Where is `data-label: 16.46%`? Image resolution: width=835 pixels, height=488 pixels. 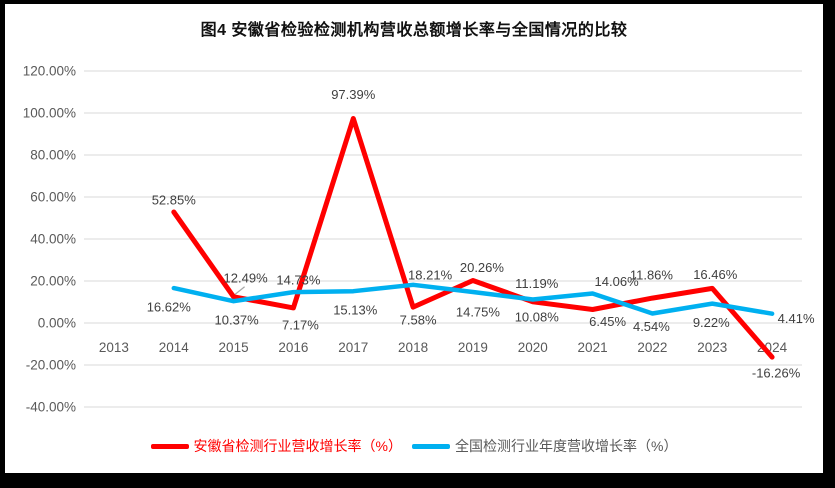 data-label: 16.46% is located at coordinates (715, 274).